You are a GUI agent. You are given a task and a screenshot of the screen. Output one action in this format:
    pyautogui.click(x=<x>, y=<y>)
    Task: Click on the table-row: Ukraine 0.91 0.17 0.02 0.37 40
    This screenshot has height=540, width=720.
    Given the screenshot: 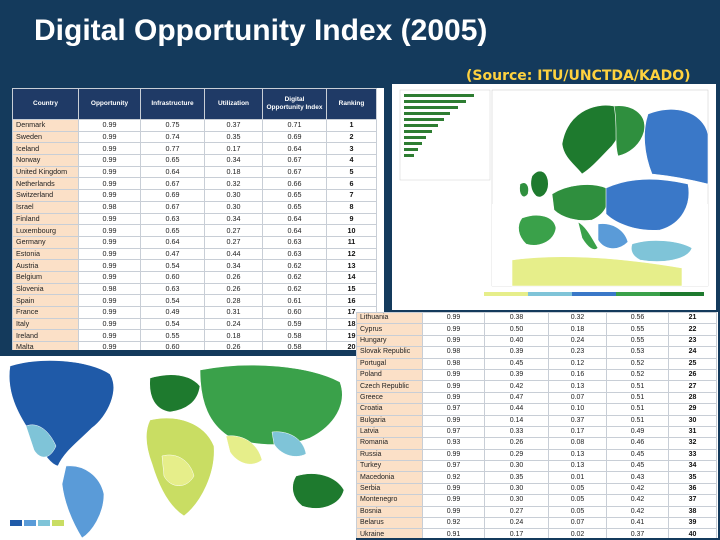 What is the action you would take?
    pyautogui.click(x=536, y=533)
    